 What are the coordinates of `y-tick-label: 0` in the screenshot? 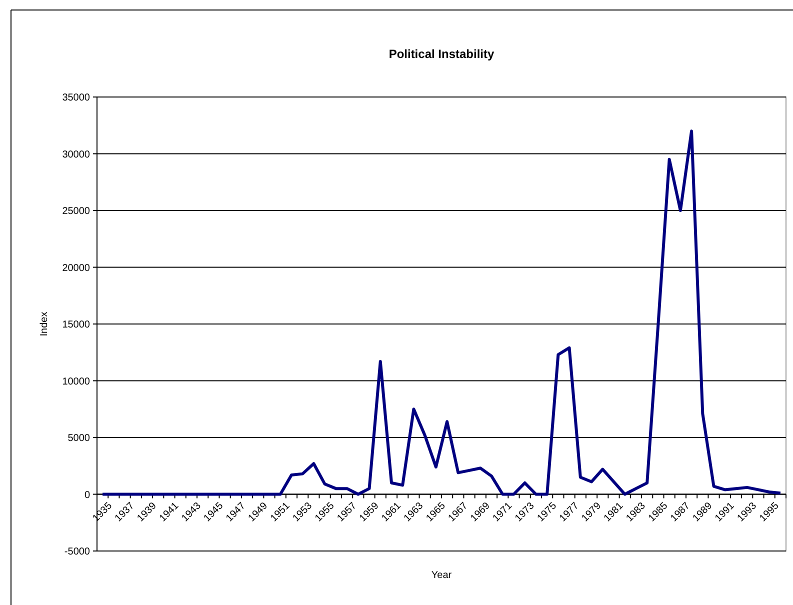 It's located at (87, 495).